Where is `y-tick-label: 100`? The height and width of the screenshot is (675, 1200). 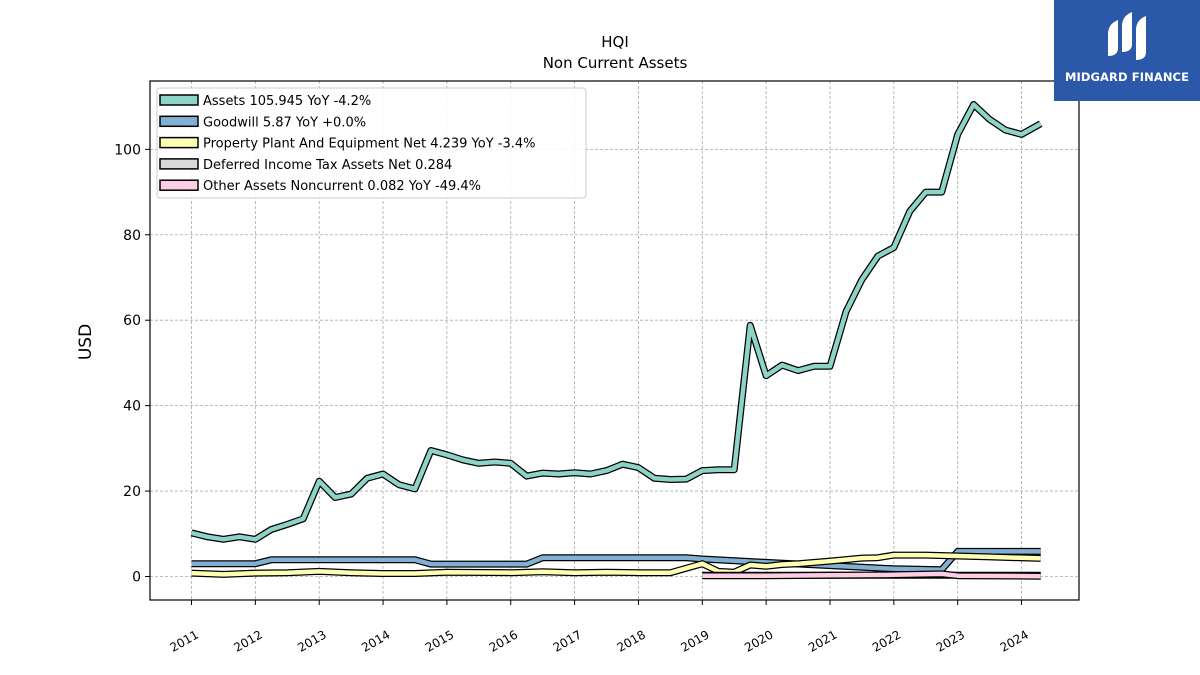
y-tick-label: 100 is located at coordinates (127, 150).